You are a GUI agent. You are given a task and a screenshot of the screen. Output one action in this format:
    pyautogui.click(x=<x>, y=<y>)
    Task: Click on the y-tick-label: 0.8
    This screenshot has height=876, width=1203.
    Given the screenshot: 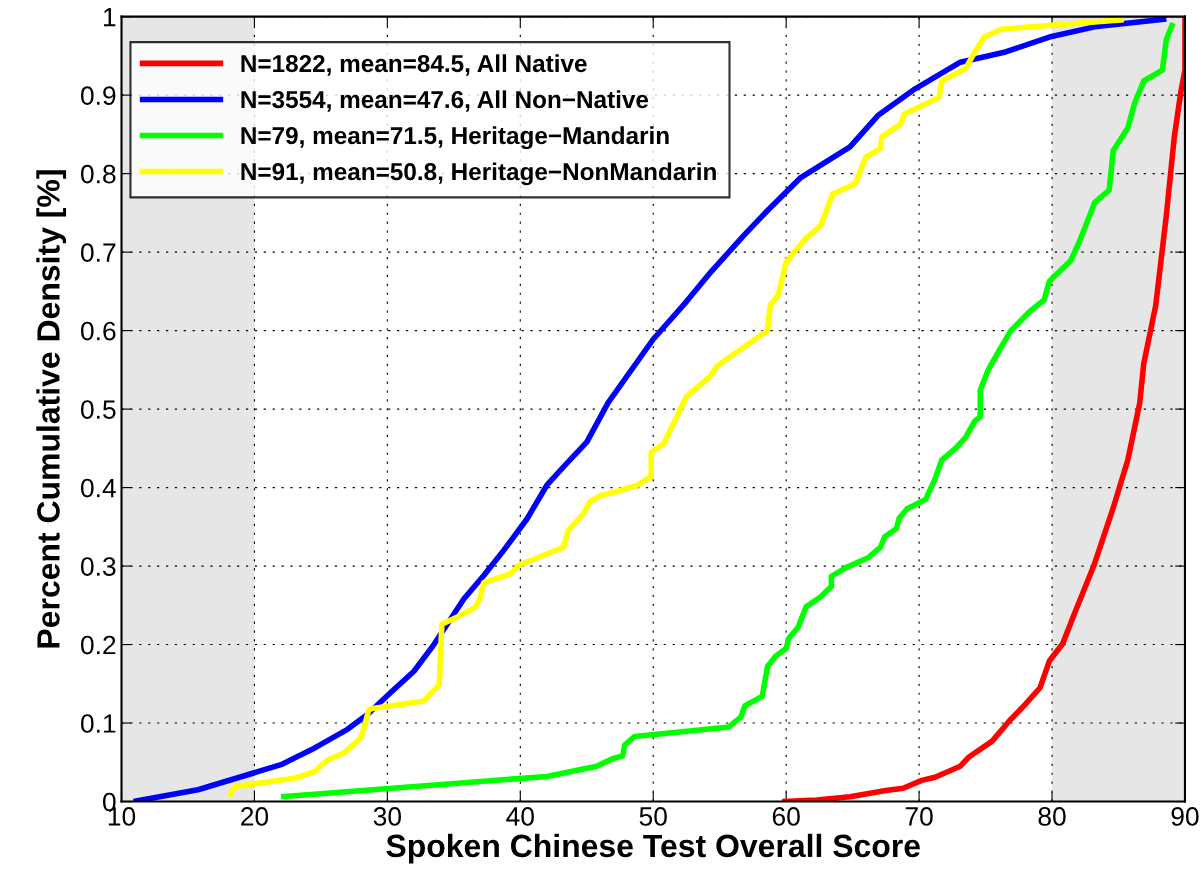 What is the action you would take?
    pyautogui.click(x=98, y=174)
    